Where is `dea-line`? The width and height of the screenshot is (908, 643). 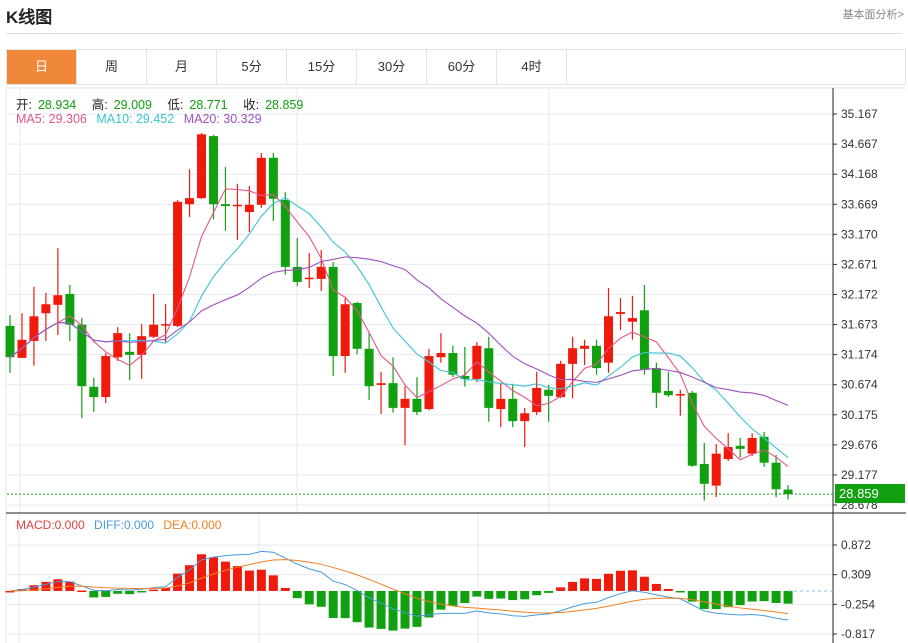 dea-line is located at coordinates (399, 587).